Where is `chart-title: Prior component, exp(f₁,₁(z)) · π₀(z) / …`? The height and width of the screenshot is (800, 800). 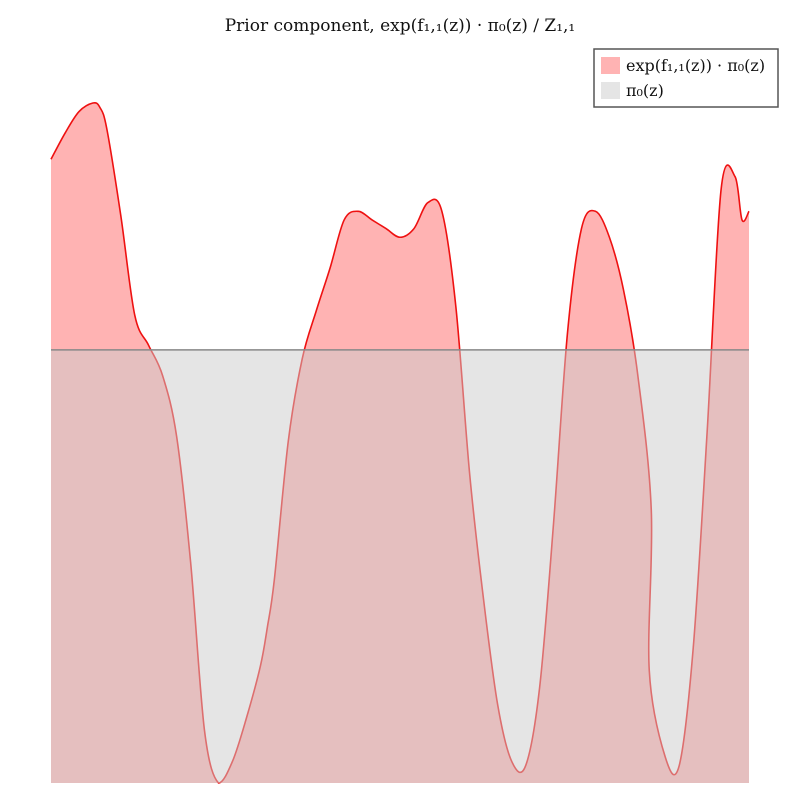 chart-title: Prior component, exp(f₁,₁(z)) · π₀(z) / … is located at coordinates (400, 26).